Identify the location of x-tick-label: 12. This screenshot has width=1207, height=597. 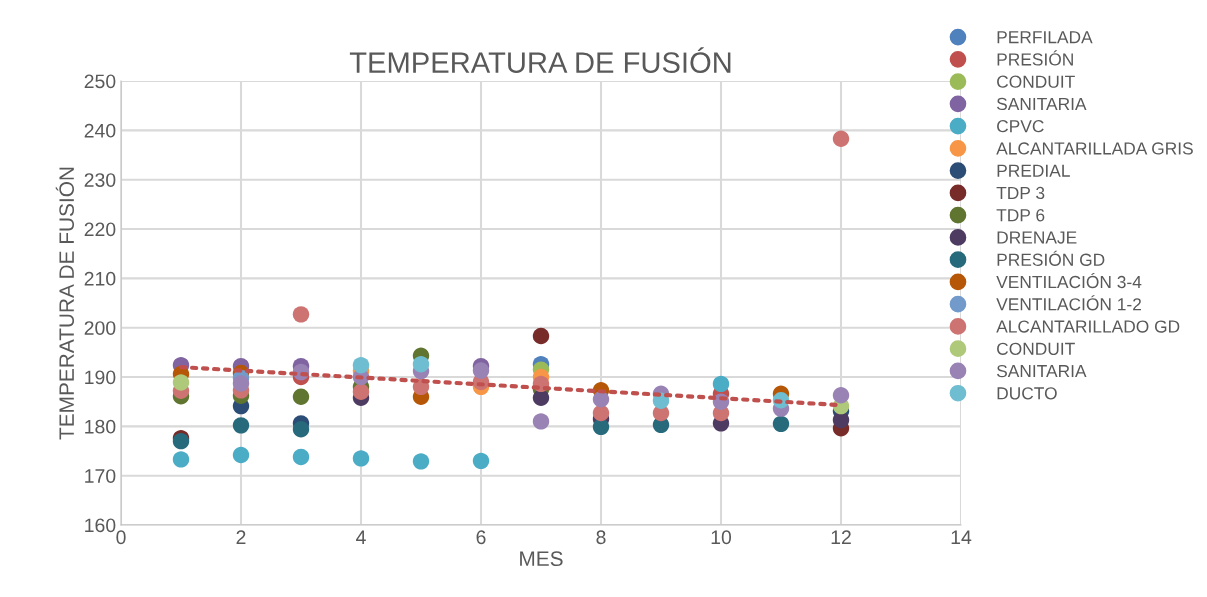
(841, 537).